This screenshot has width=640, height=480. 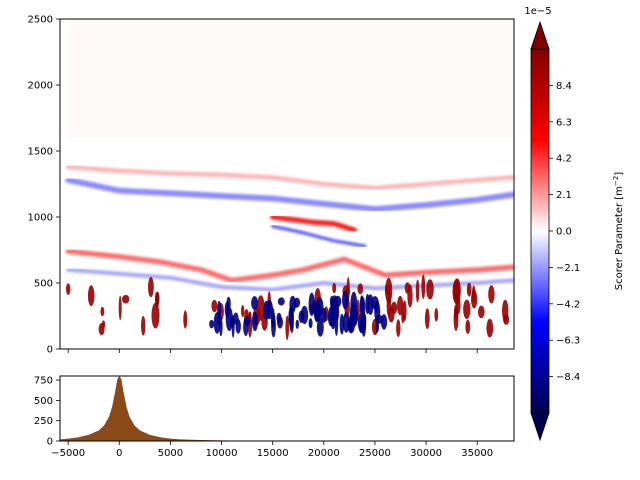 I want to click on terrain-y-ticks: 0 250 500 750, so click(x=47, y=412).